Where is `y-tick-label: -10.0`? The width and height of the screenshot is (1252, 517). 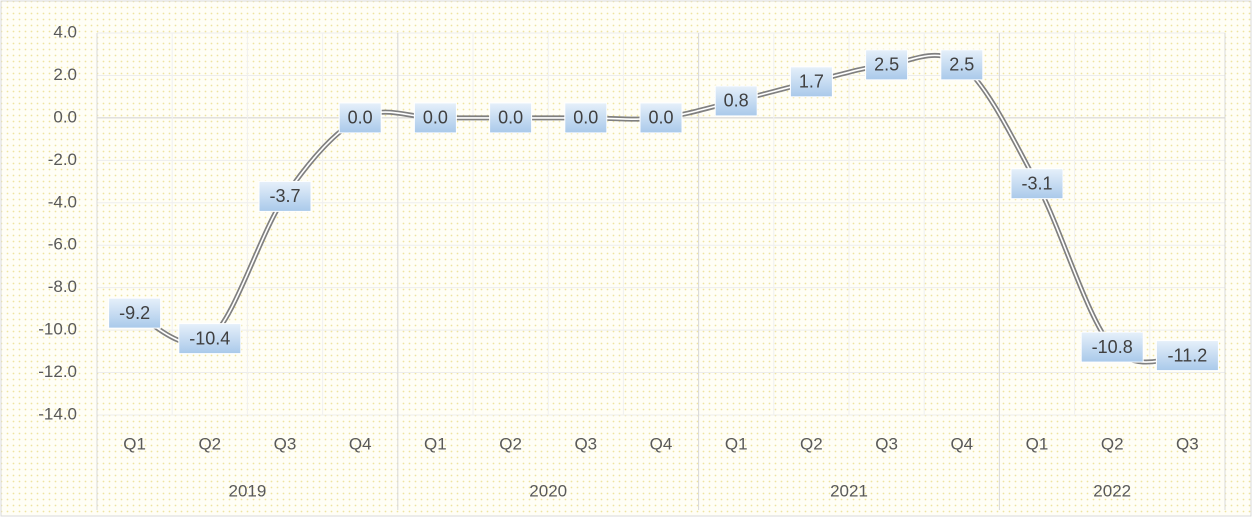 y-tick-label: -10.0 is located at coordinates (57, 329).